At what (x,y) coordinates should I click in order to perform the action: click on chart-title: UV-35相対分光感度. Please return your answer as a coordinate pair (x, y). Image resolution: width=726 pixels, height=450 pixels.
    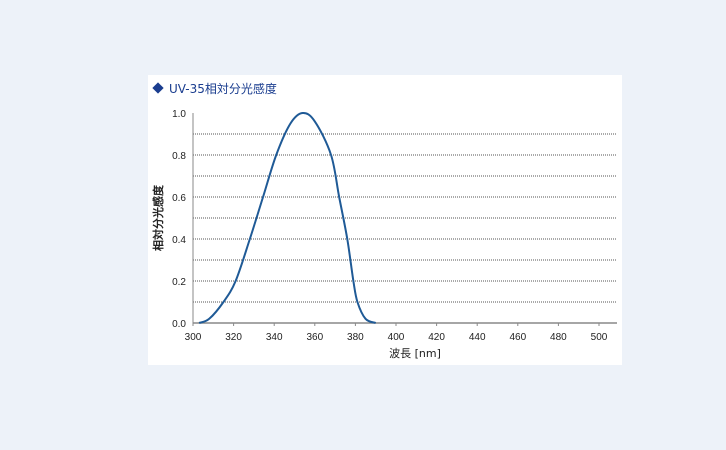
    Looking at the image, I should click on (214, 88).